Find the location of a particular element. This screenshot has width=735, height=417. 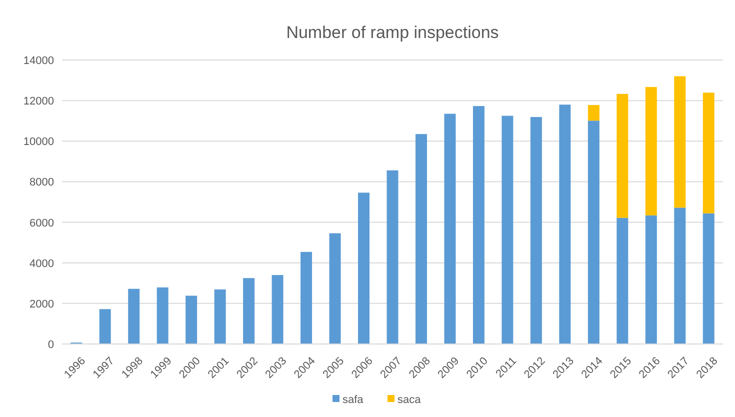

legend-label: safa is located at coordinates (353, 400).